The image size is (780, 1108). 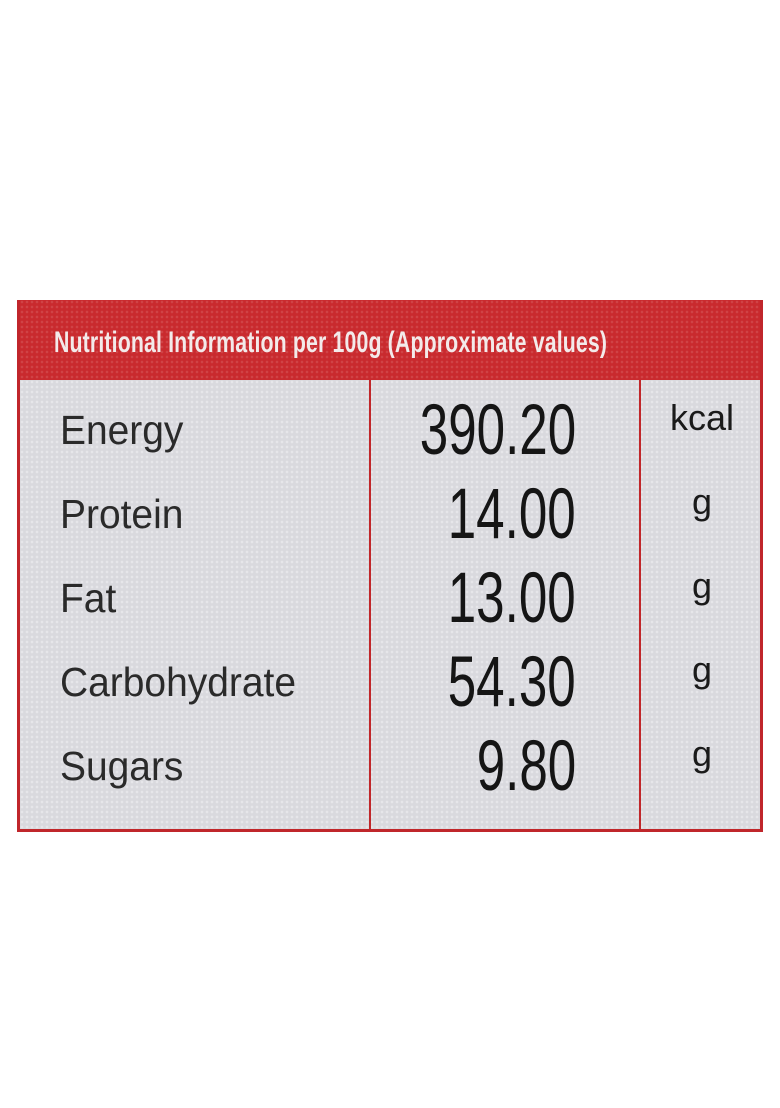 What do you see at coordinates (122, 514) in the screenshot?
I see `row-name-protein: Protein` at bounding box center [122, 514].